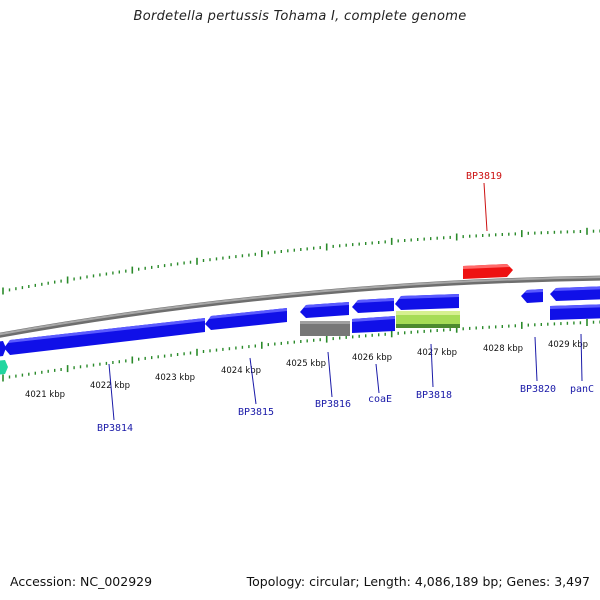 This screenshot has height=600, width=600. I want to click on scale-label-4026: 4026 kbp, so click(372, 358).